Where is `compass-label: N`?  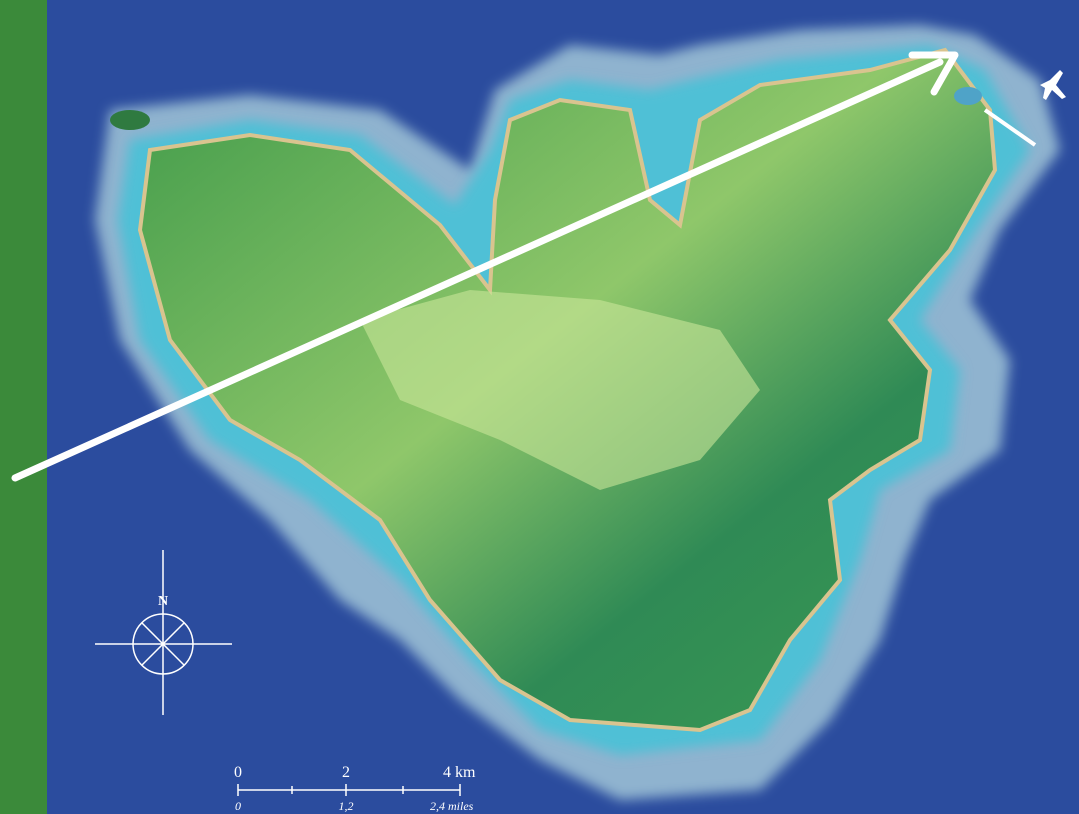
compass-label: N is located at coordinates (163, 601).